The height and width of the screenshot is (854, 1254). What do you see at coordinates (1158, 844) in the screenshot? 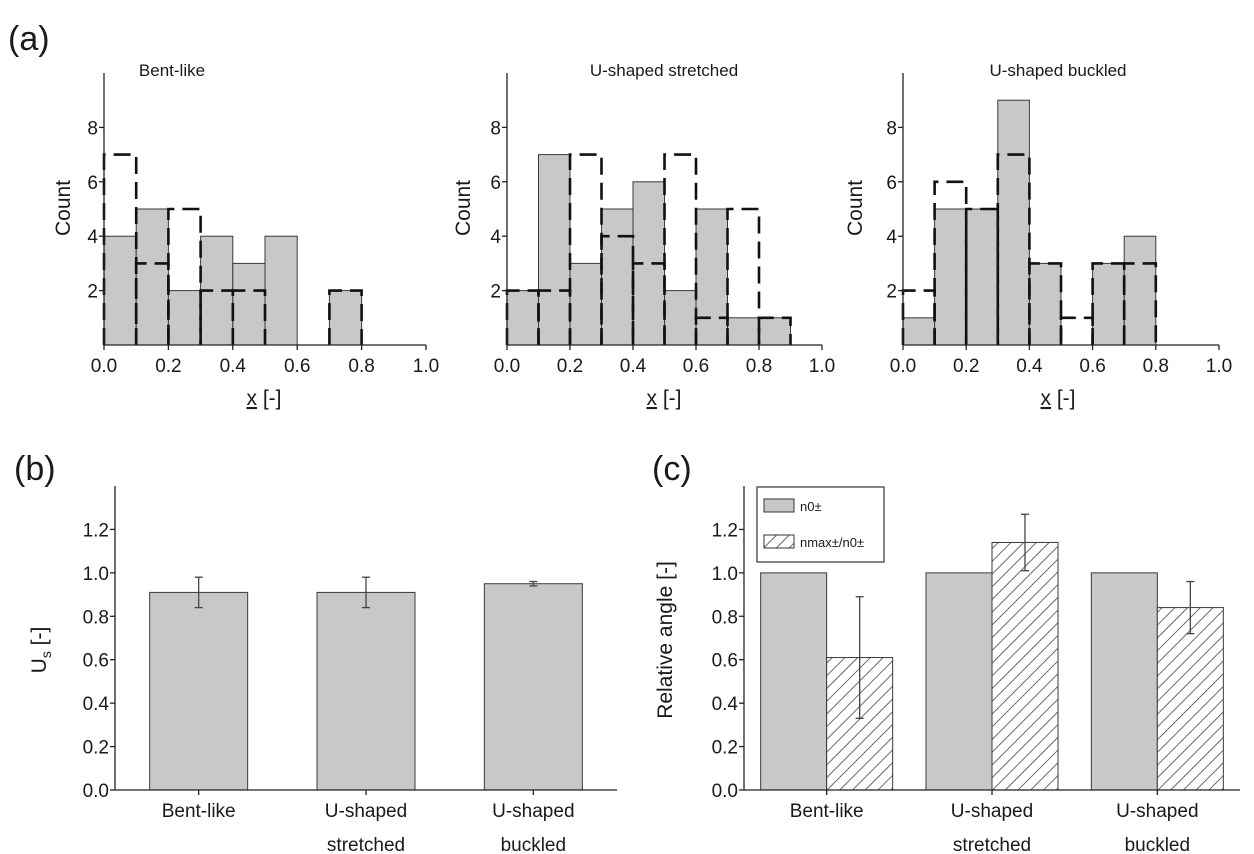
I see `x-tick-label: buckled` at bounding box center [1158, 844].